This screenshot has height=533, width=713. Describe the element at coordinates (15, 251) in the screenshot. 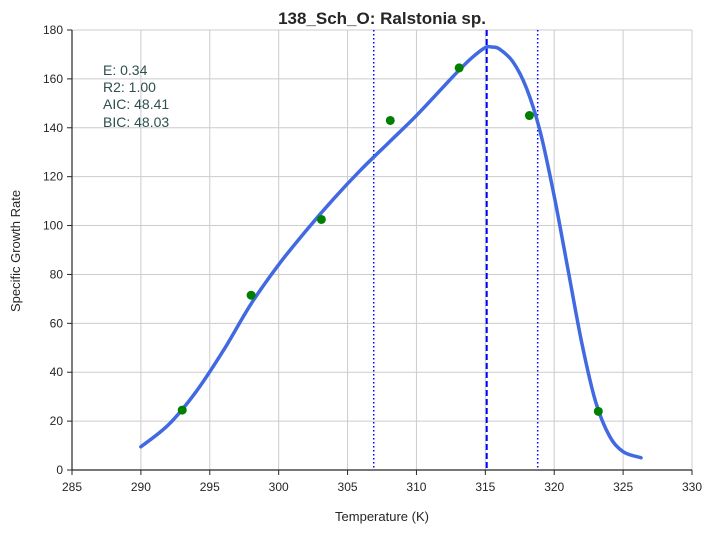

I see `y-axis-label: Specific Growth Rate` at that location.